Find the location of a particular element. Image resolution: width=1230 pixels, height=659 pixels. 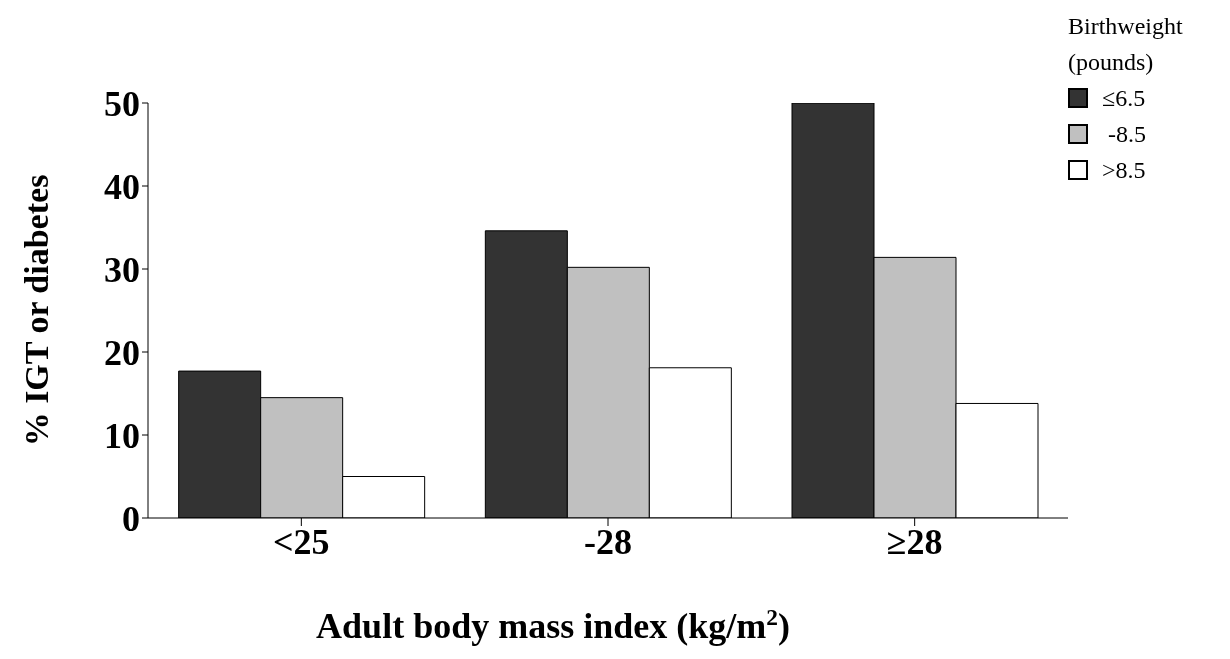

y-tick-label: 20 is located at coordinates (122, 352).